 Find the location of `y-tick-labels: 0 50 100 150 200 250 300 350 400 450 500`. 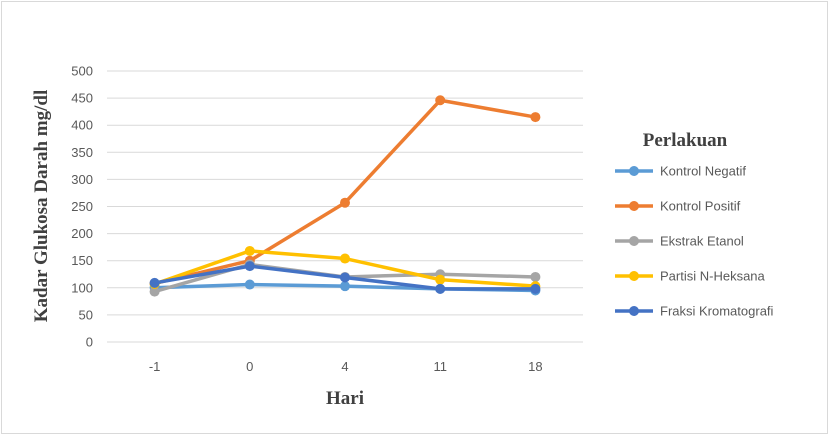

y-tick-labels: 0 50 100 150 200 250 300 350 400 450 500 is located at coordinates (82, 207).